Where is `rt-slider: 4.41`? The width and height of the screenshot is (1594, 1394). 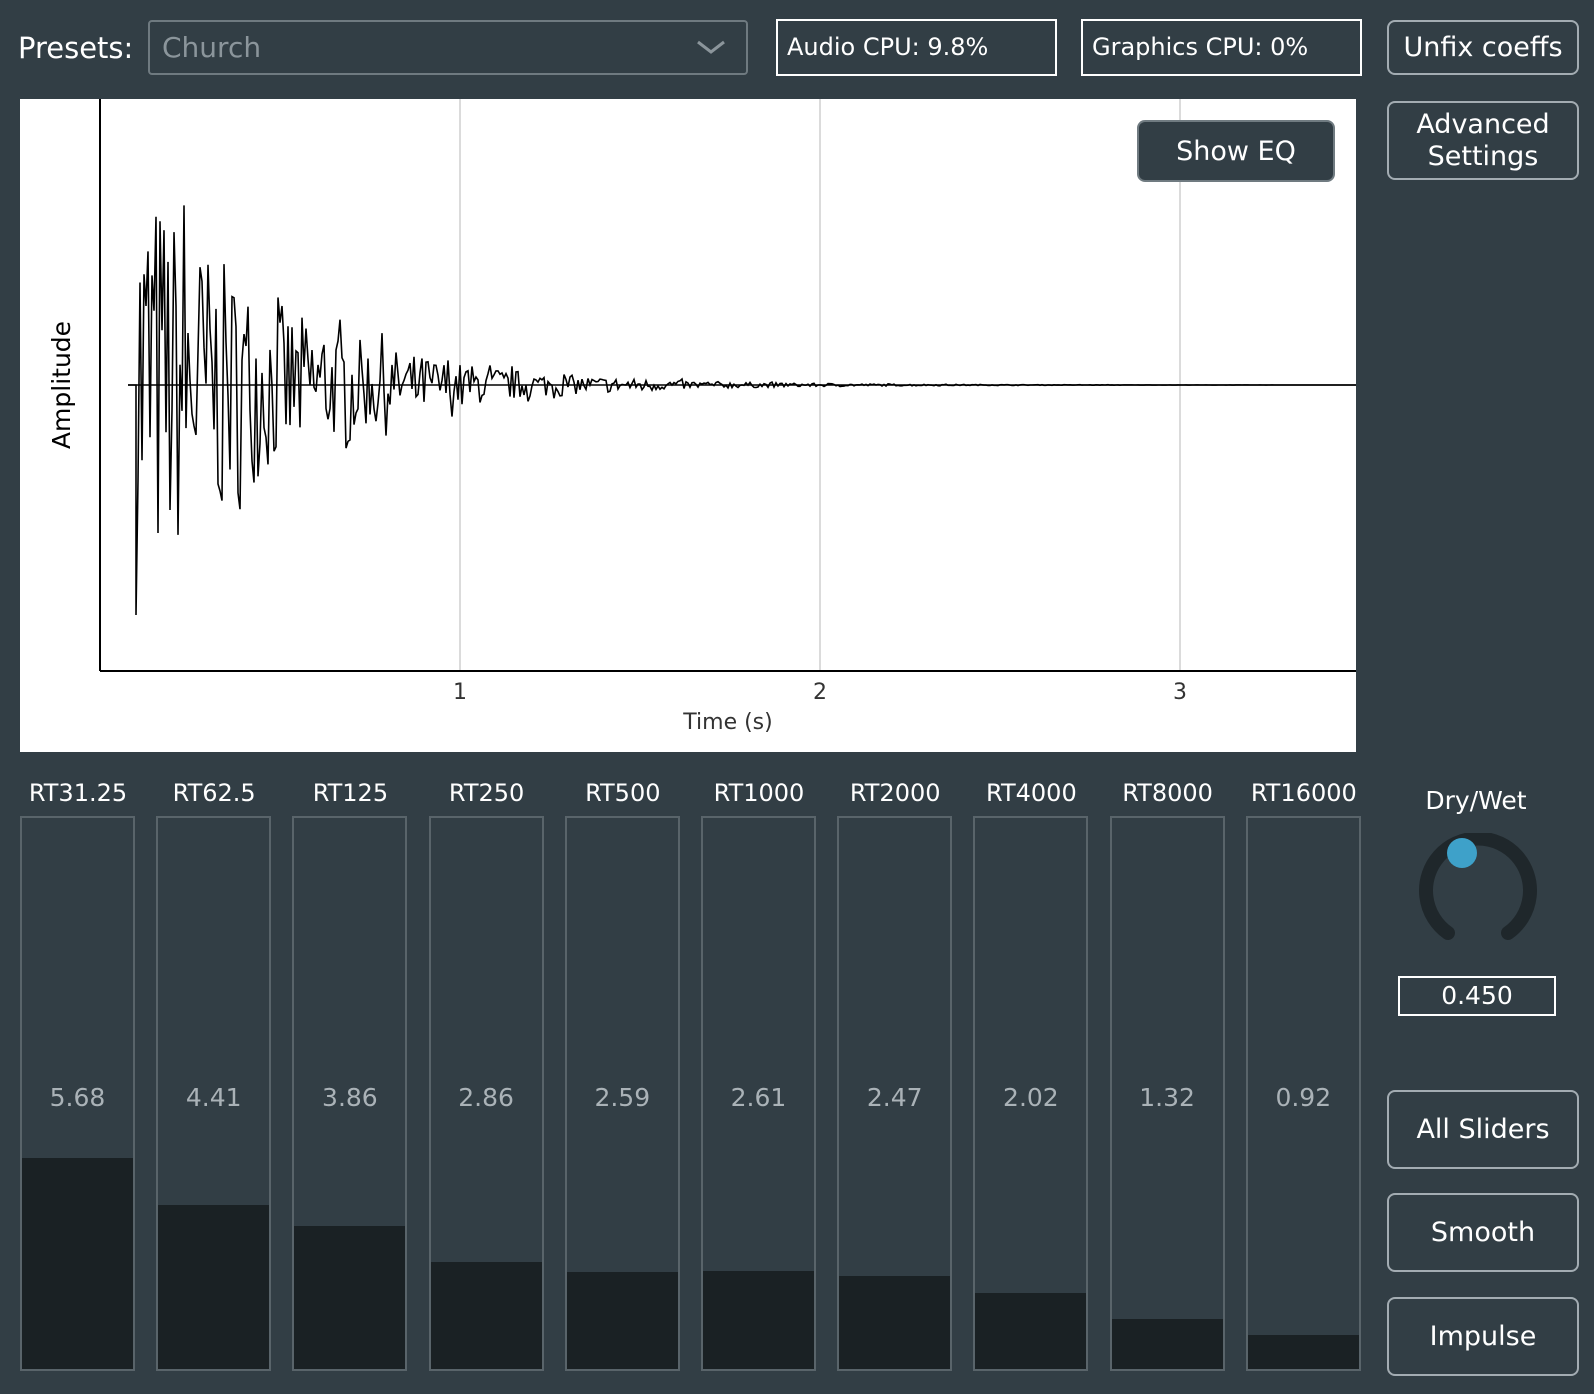 rt-slider: 4.41 is located at coordinates (214, 1093).